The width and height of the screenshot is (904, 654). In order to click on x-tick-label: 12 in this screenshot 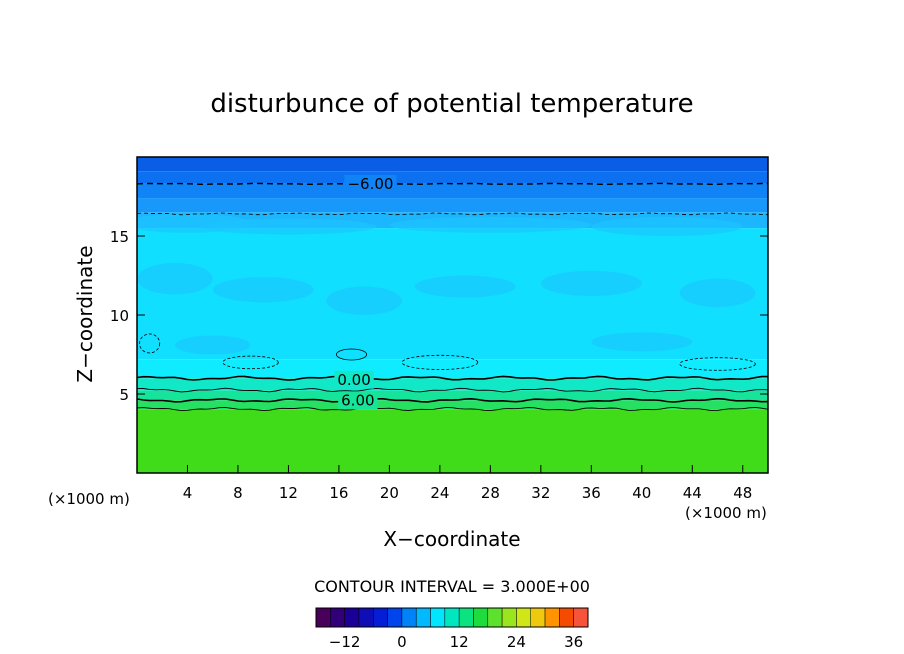, I will do `click(288, 493)`.